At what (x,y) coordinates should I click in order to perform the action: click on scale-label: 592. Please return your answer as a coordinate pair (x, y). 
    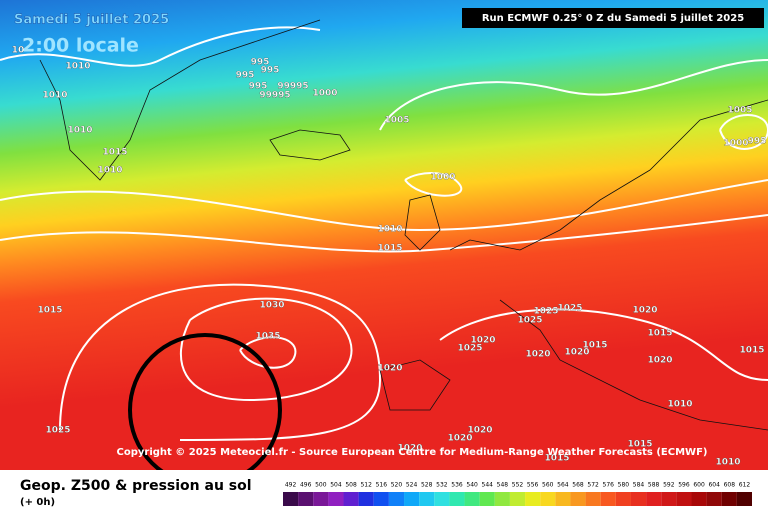
    Looking at the image, I should click on (669, 485).